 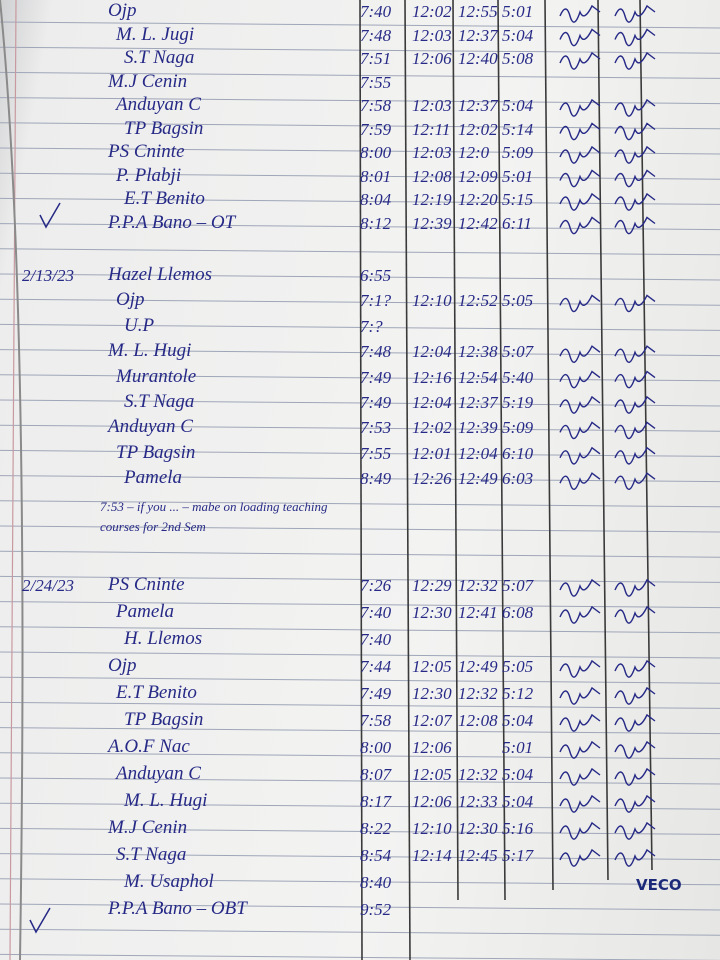 What do you see at coordinates (518, 855) in the screenshot?
I see `time: 5:17` at bounding box center [518, 855].